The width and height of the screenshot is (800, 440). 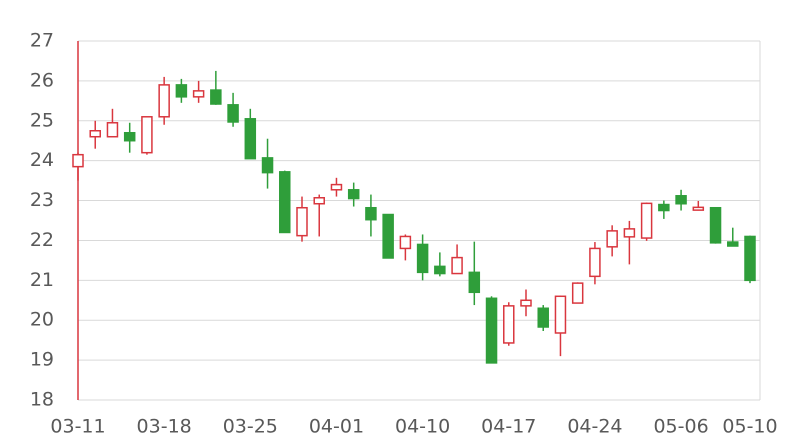 What do you see at coordinates (42, 120) in the screenshot?
I see `y-tick-label: 25` at bounding box center [42, 120].